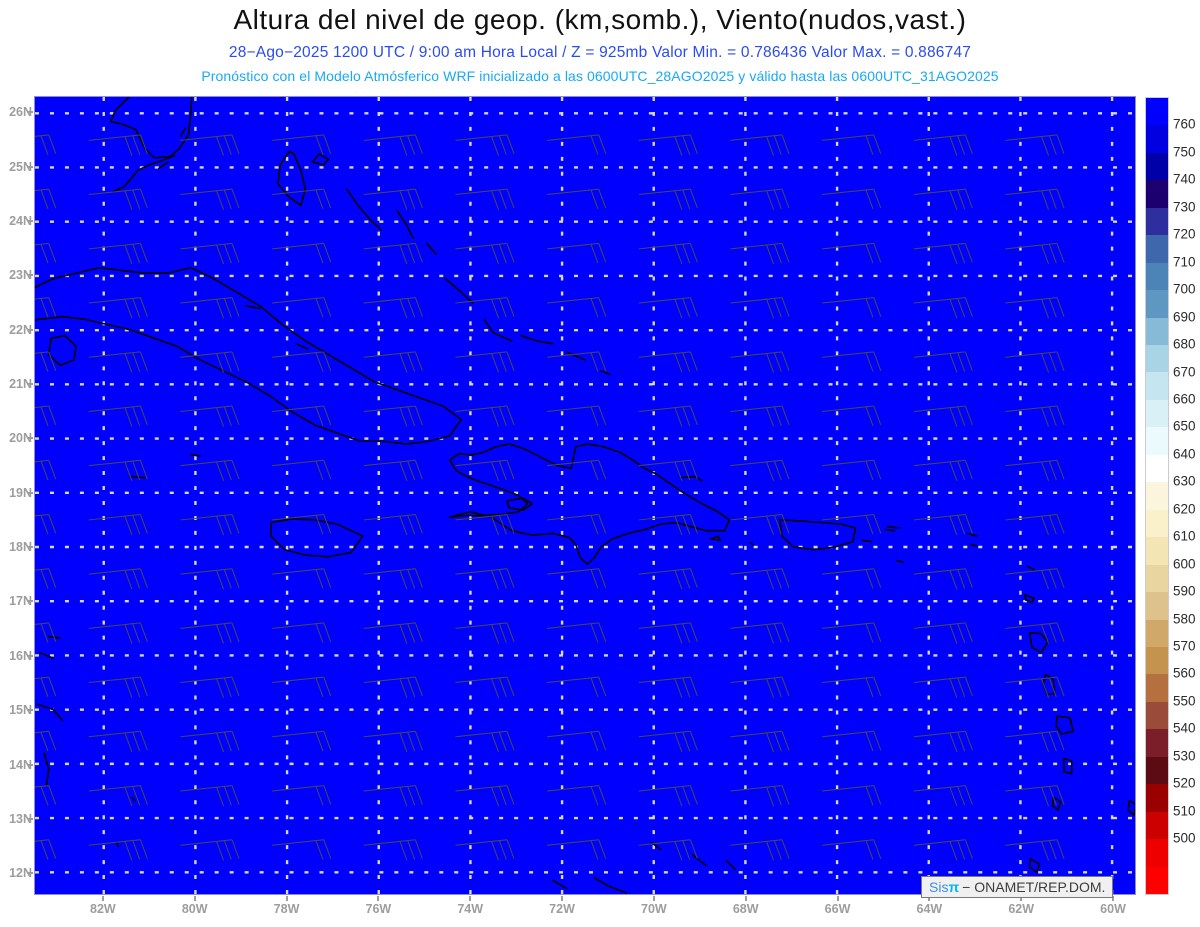 The height and width of the screenshot is (927, 1200). What do you see at coordinates (1184, 344) in the screenshot?
I see `colorbar-tick-label: 680` at bounding box center [1184, 344].